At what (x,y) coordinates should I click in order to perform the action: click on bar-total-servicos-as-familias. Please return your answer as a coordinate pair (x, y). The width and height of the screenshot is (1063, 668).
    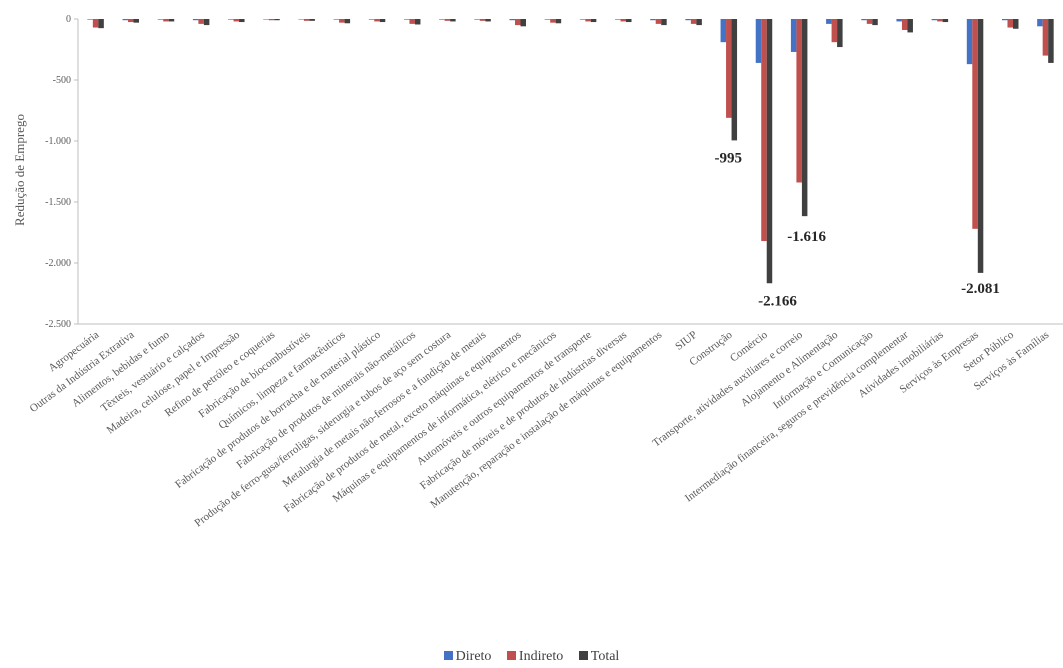
    Looking at the image, I should click on (1051, 41).